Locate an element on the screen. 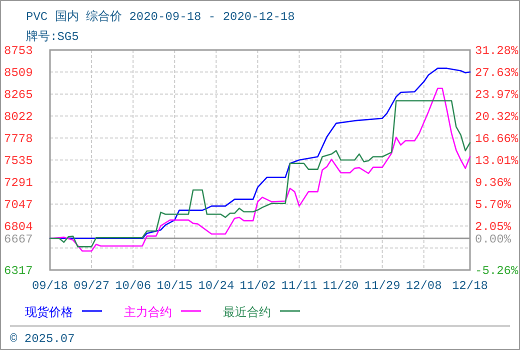 The image size is (520, 350). y2-tick-label: 20.32% is located at coordinates (497, 117).